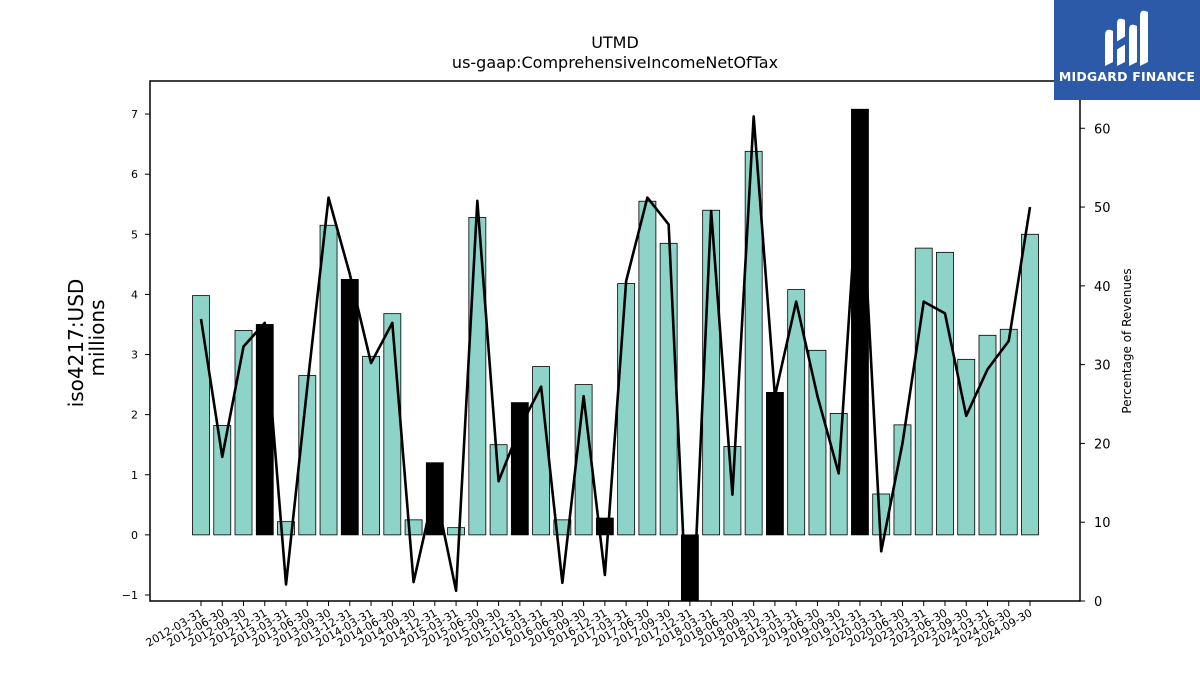  Describe the element at coordinates (134, 535) in the screenshot. I see `y-tick-label: 0` at that location.